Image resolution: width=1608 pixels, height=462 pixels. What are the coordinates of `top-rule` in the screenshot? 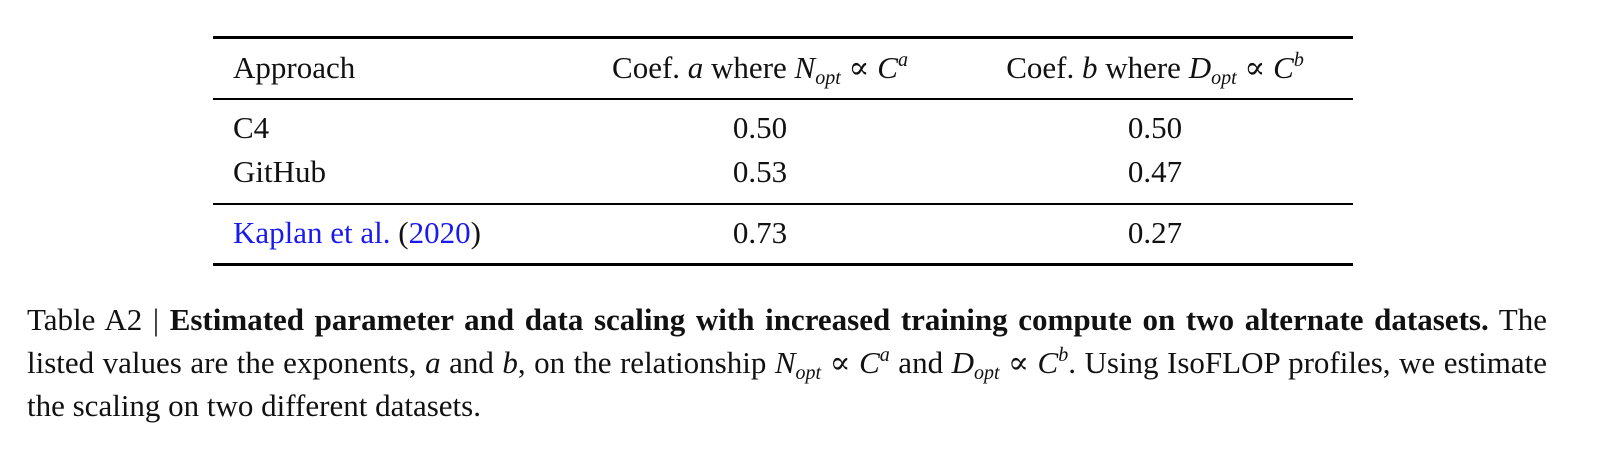 It's located at (783, 37).